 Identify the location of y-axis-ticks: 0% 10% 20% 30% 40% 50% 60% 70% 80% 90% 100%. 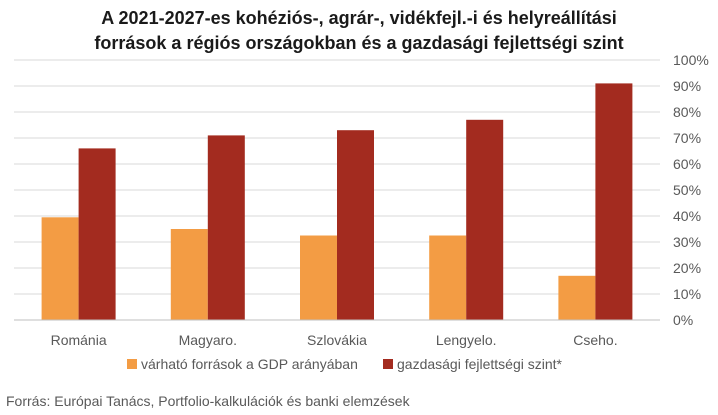
(691, 190).